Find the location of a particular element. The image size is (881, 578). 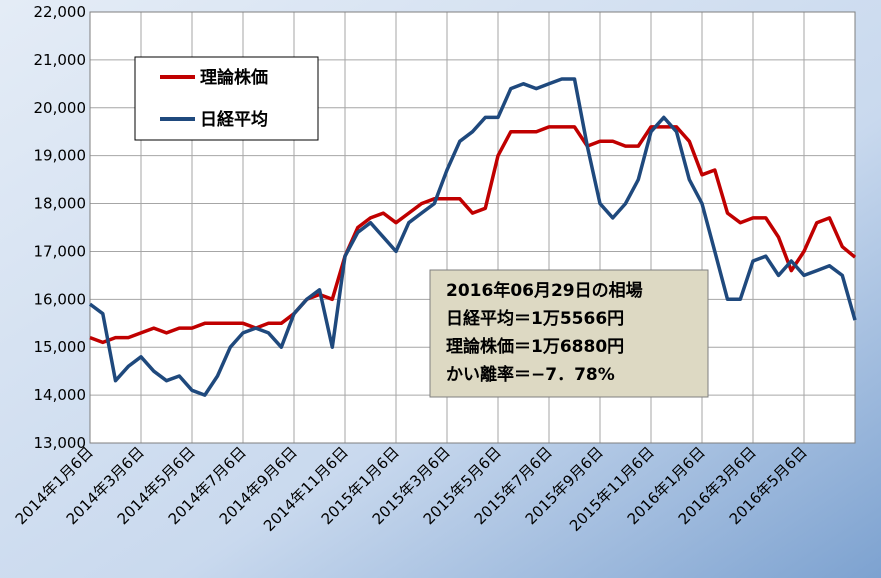

annotation-box is located at coordinates (569, 333).